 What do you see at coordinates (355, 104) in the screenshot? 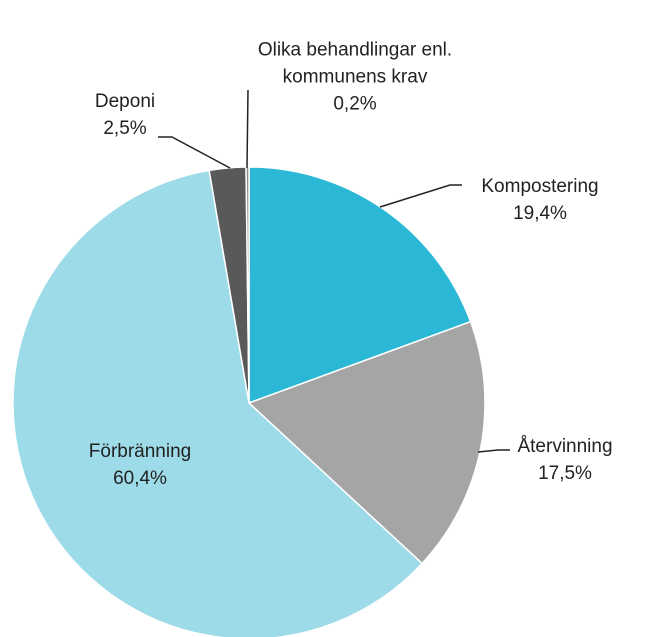
I see `value-label: 0,2%` at bounding box center [355, 104].